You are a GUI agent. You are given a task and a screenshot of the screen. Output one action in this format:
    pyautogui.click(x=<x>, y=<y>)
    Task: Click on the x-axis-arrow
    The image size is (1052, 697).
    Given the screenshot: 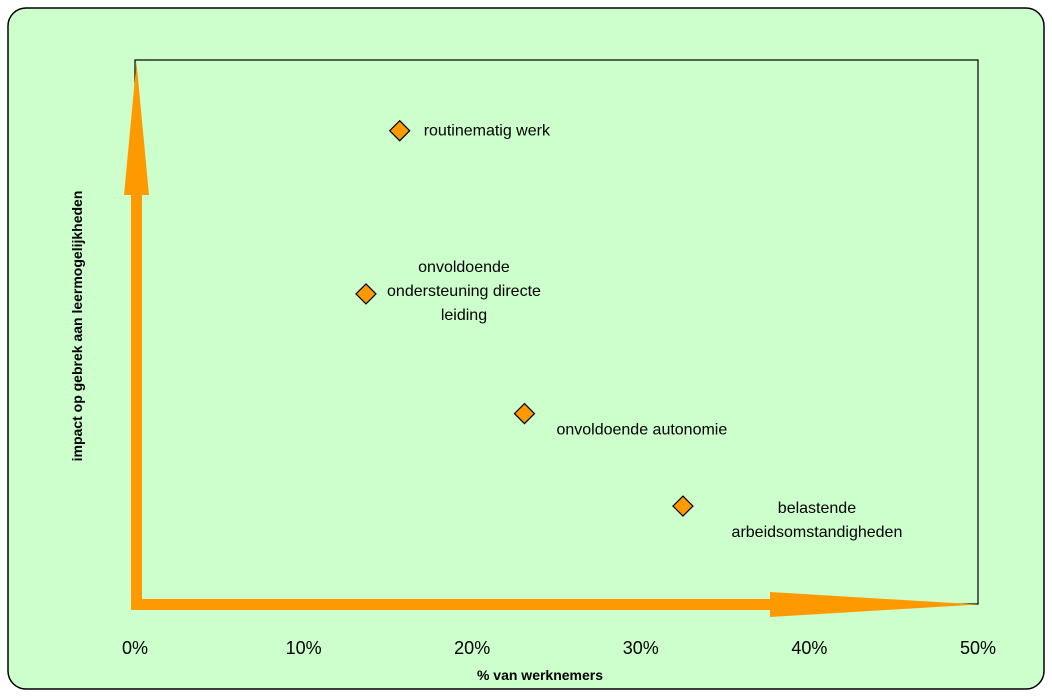 What is the action you would take?
    pyautogui.click(x=554, y=604)
    